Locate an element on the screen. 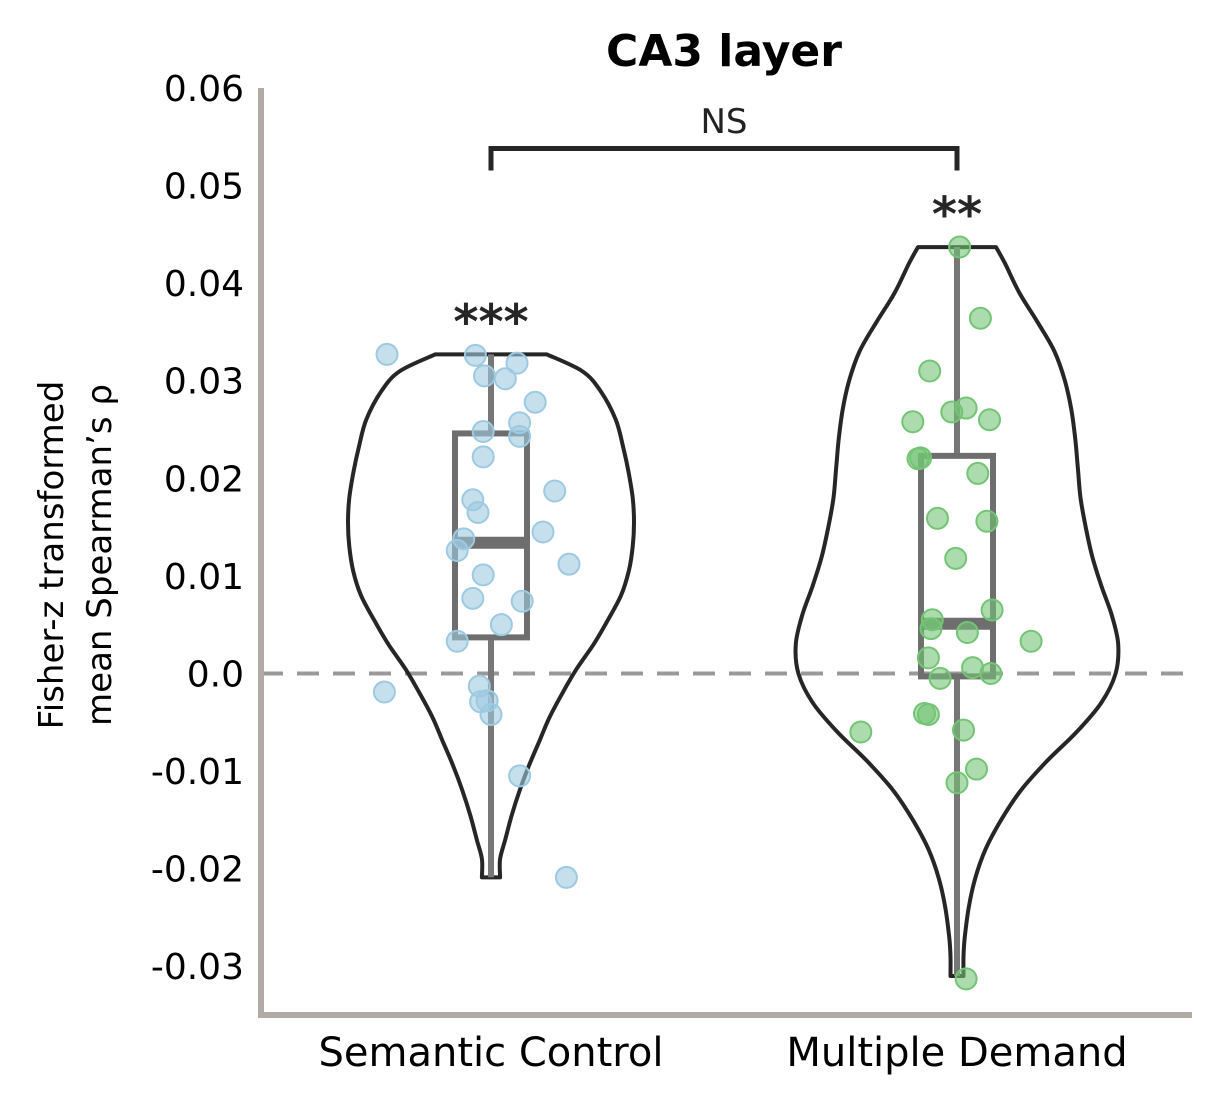 Image resolution: width=1219 pixels, height=1106 pixels. y-tick-label: 0.02 is located at coordinates (204, 479).